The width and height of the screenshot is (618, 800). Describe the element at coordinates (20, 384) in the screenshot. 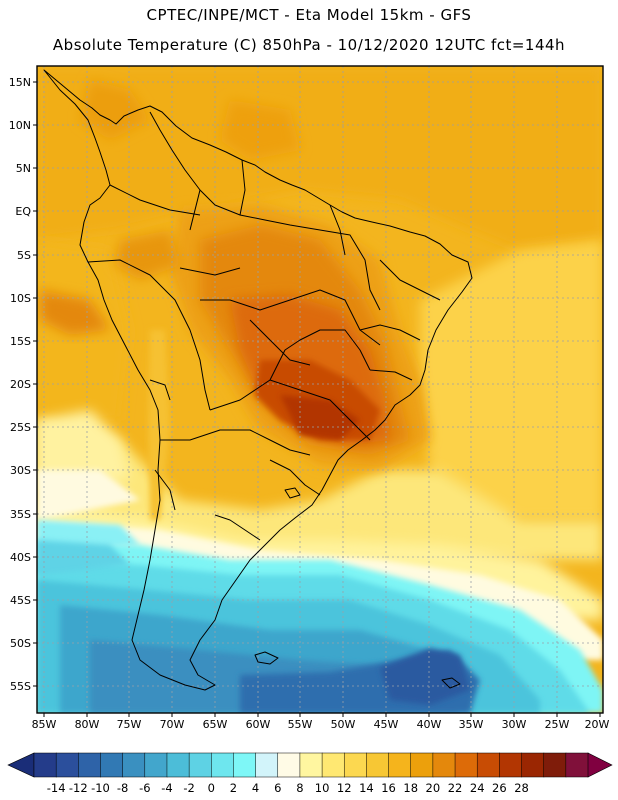

I see `lat-label: 20S` at that location.